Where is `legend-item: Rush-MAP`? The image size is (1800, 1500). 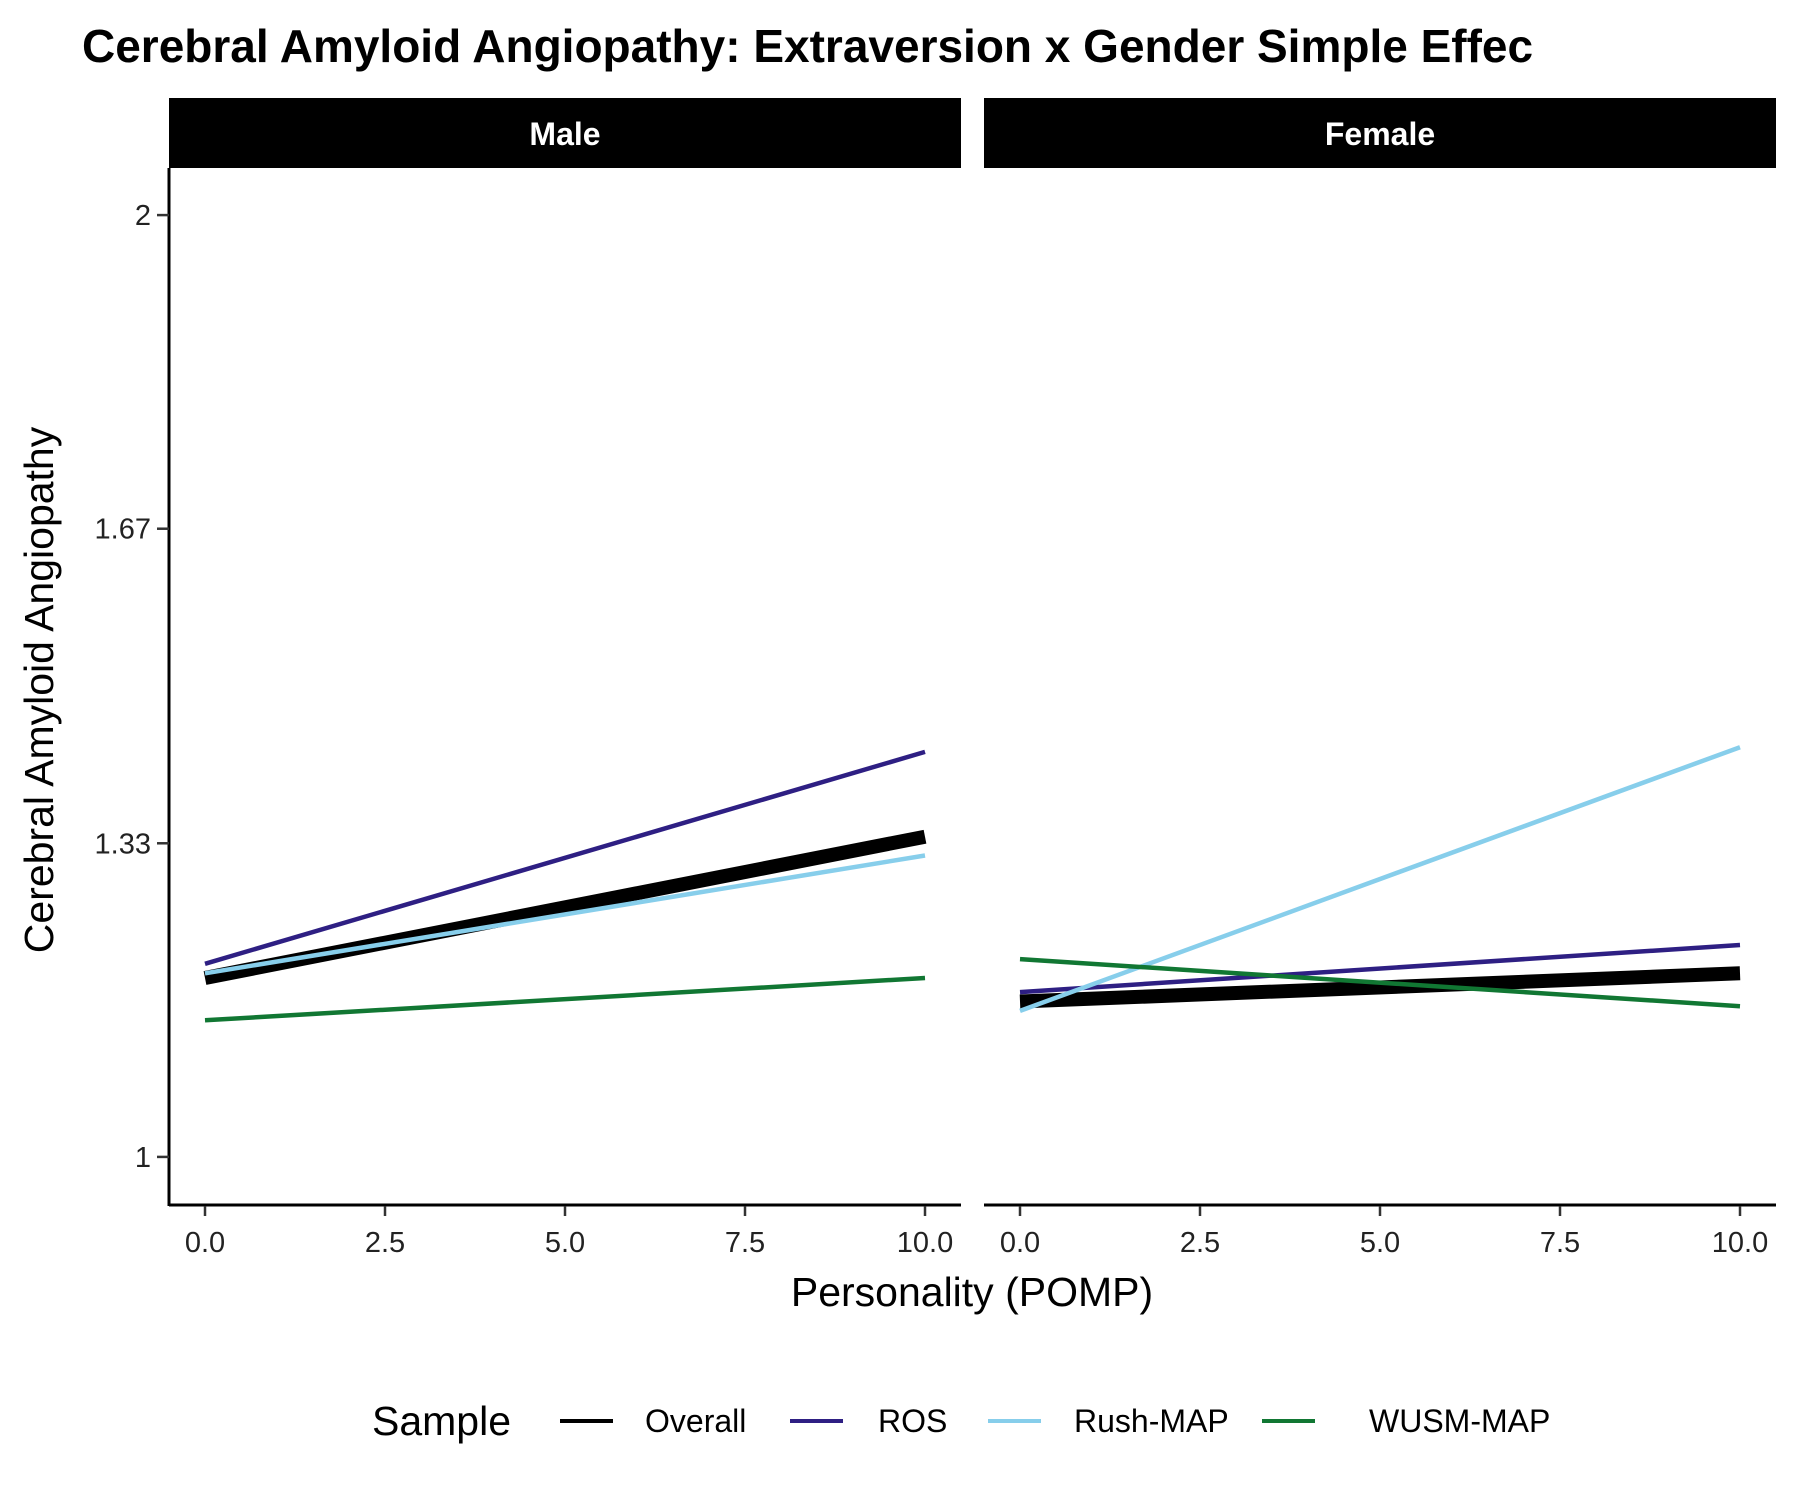 legend-item: Rush-MAP is located at coordinates (1108, 1421).